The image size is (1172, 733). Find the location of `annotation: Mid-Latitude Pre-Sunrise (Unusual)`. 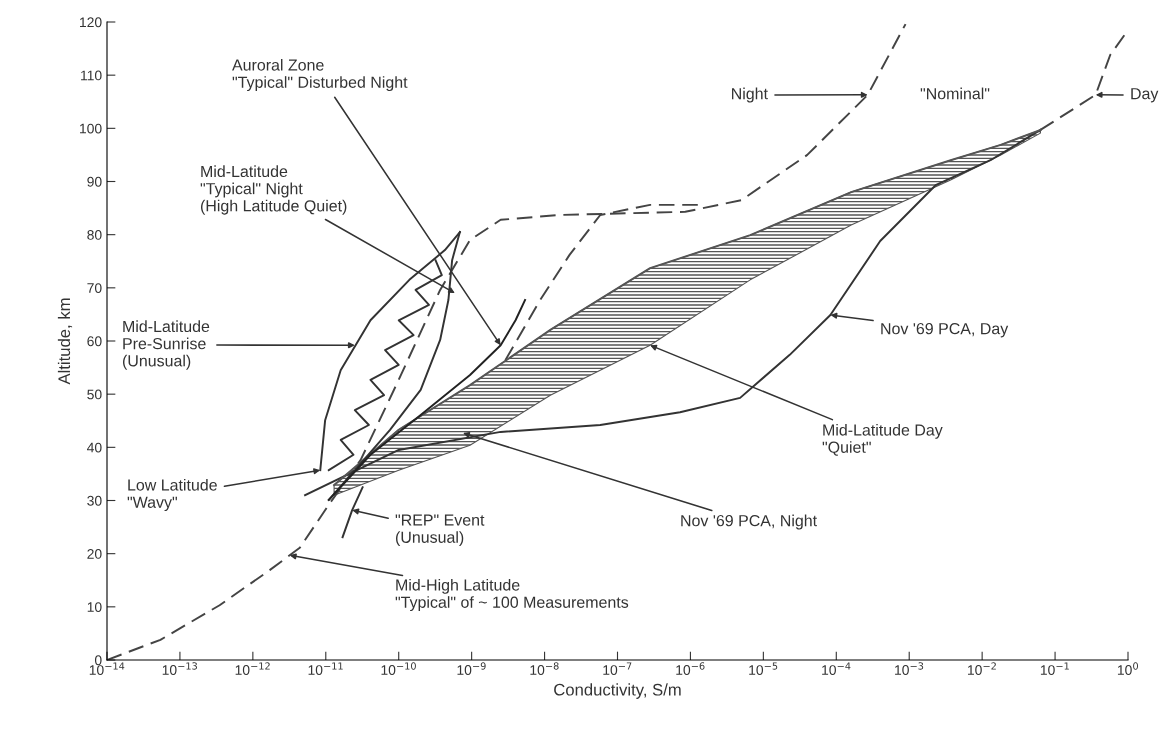

annotation: Mid-Latitude Pre-Sunrise (Unusual) is located at coordinates (166, 345).